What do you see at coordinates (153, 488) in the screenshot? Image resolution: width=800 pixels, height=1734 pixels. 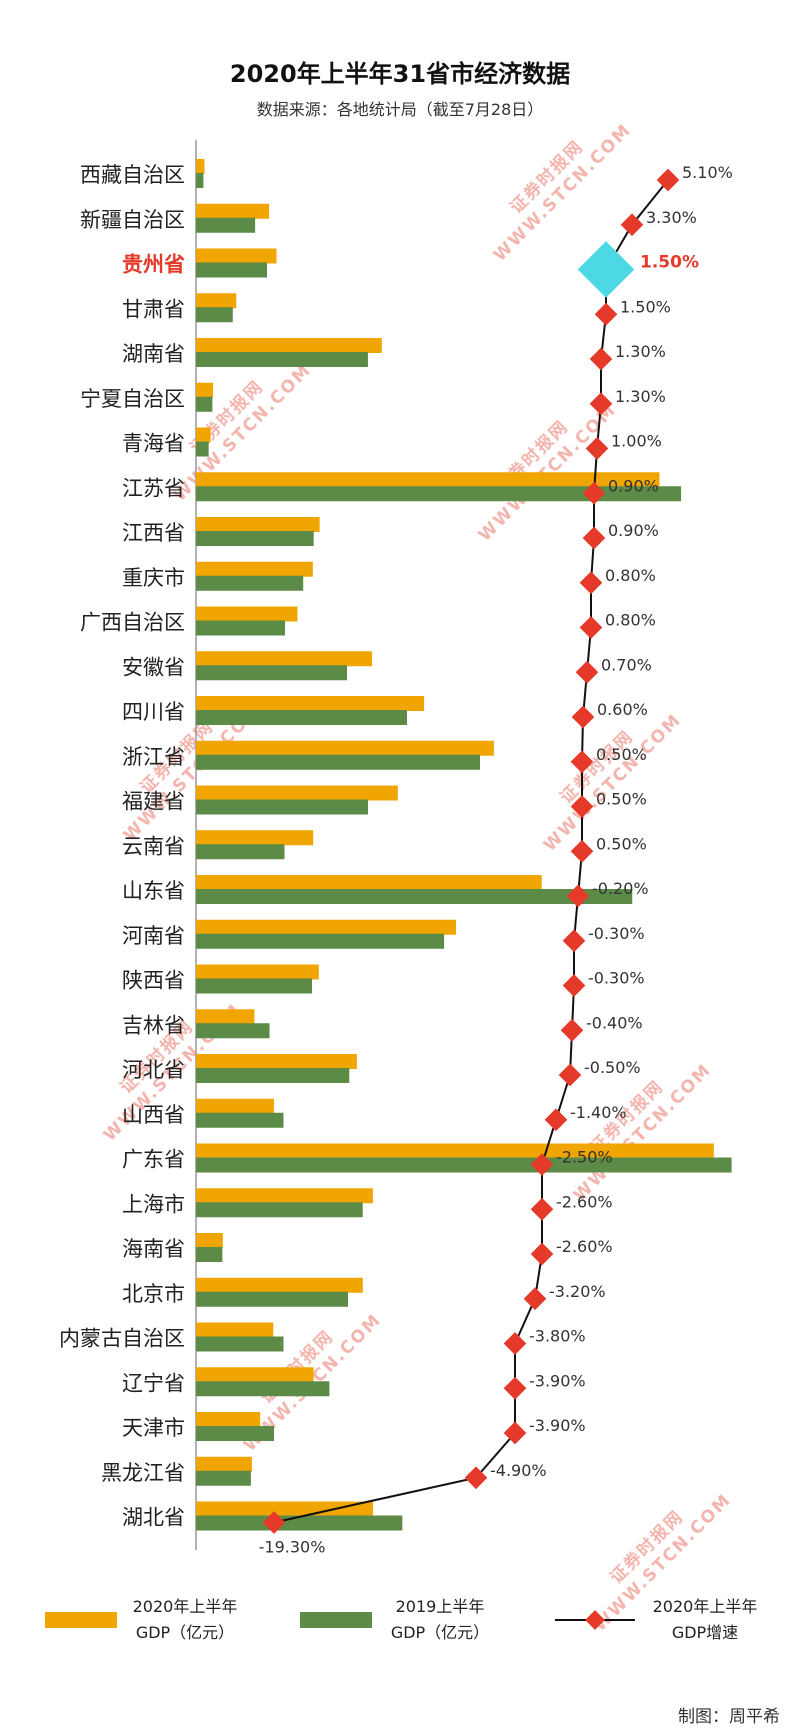 I see `category-label: 江苏省` at bounding box center [153, 488].